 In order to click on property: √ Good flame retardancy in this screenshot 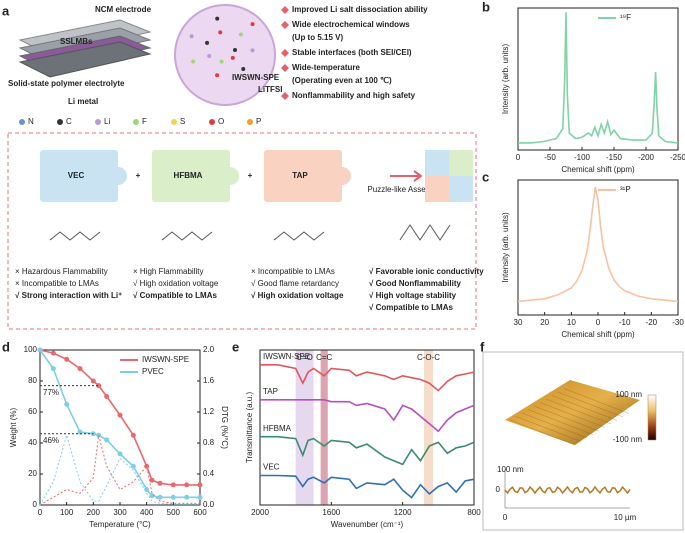, I will do `click(295, 283)`.